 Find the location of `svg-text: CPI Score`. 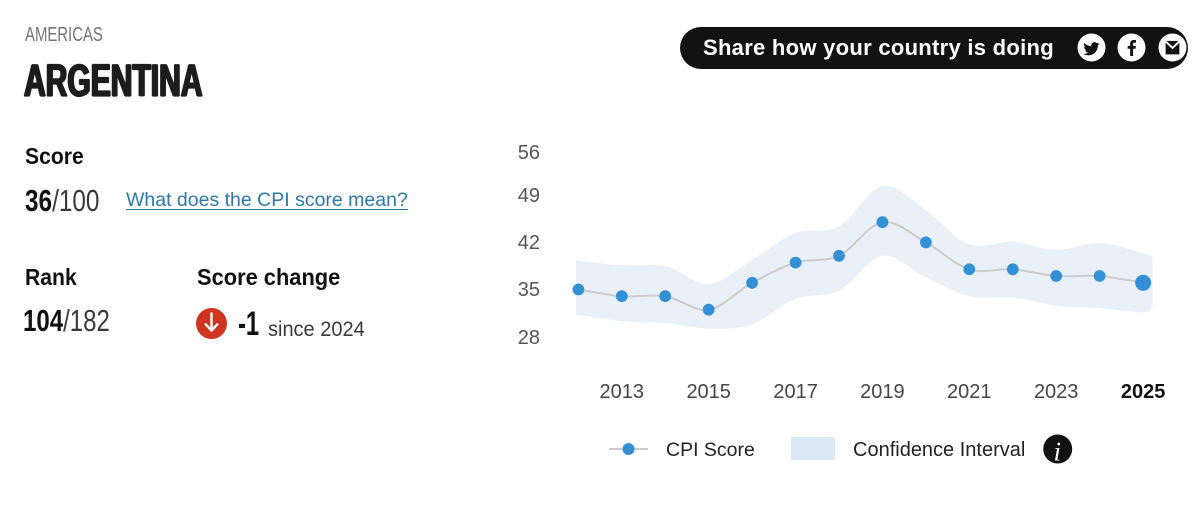

svg-text: CPI Score is located at coordinates (710, 450).